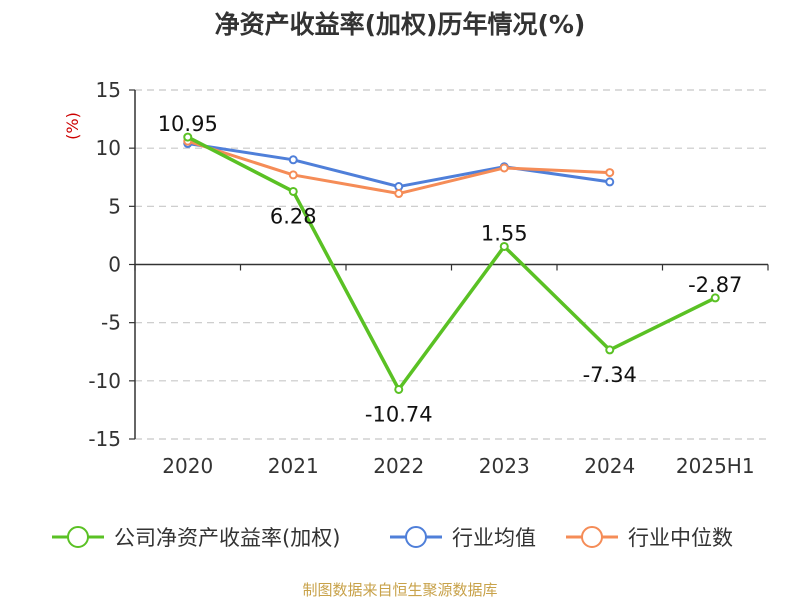 The width and height of the screenshot is (800, 600). I want to click on y-tick-label: 5, so click(114, 206).